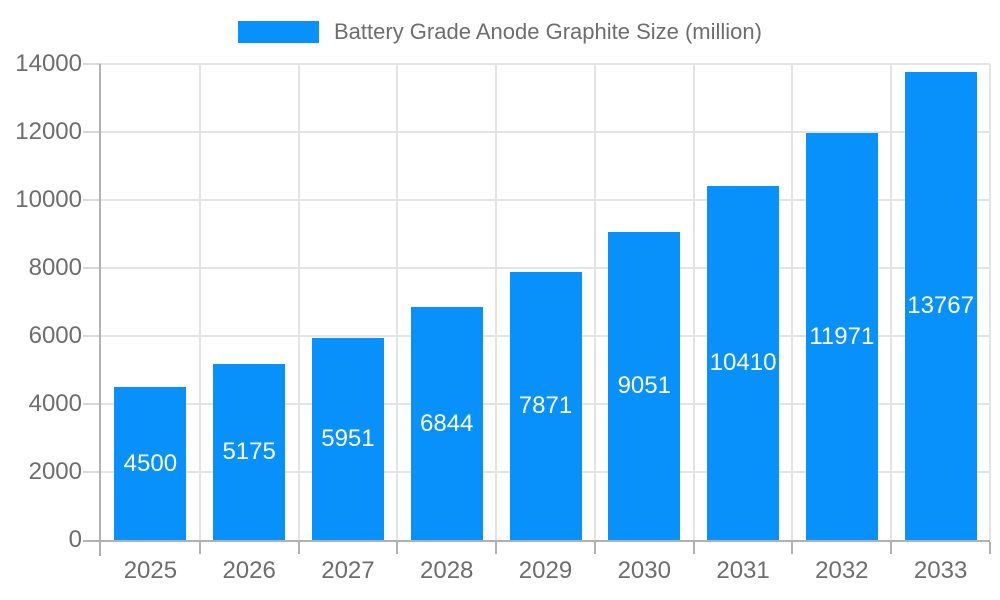  I want to click on x-tick-label: 2033, so click(940, 570).